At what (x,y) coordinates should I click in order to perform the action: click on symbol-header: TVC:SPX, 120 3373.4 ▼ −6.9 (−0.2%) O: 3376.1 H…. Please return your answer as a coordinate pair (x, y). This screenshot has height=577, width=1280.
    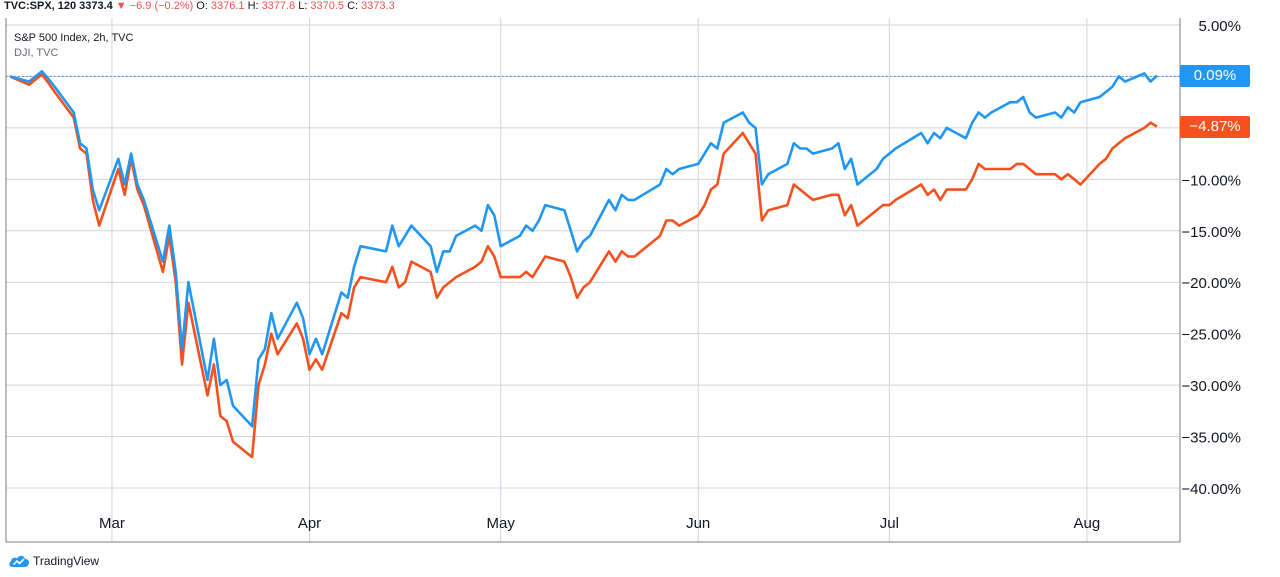
    Looking at the image, I should click on (201, 8).